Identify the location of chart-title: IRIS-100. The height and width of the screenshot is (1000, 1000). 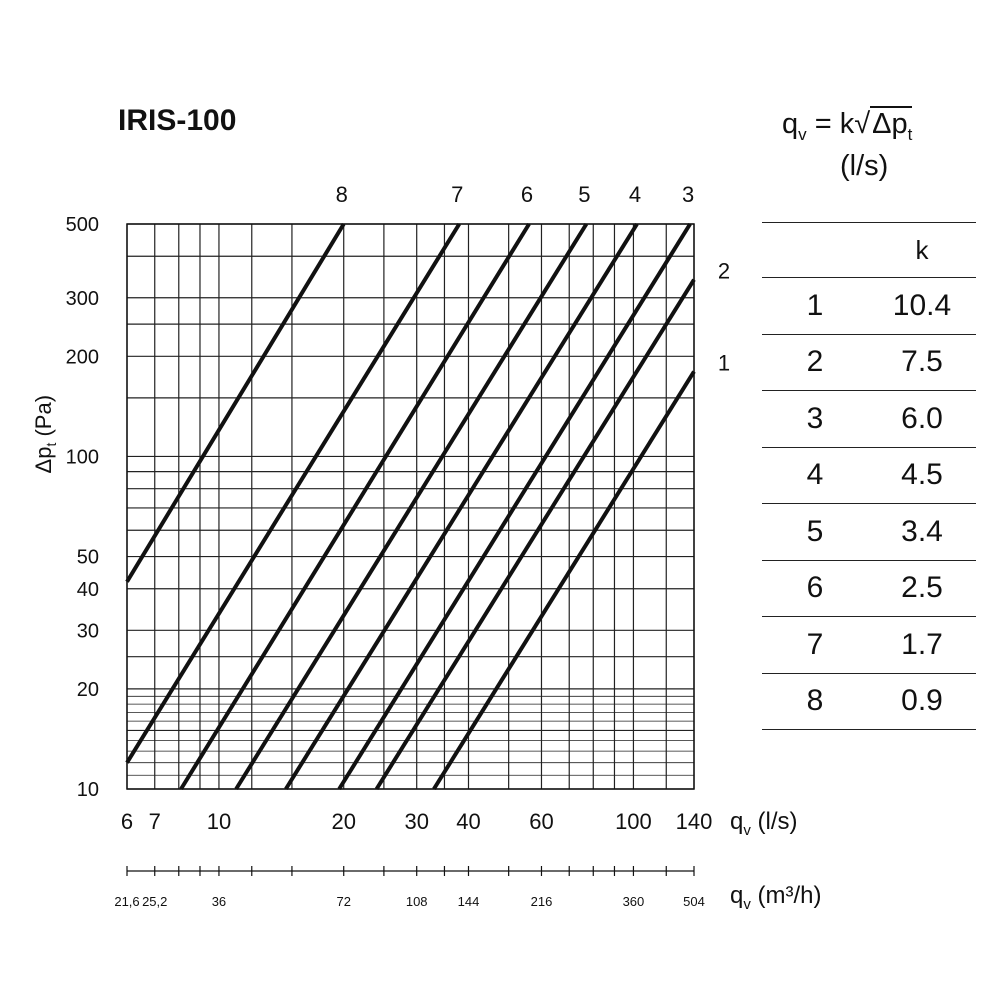
(177, 120).